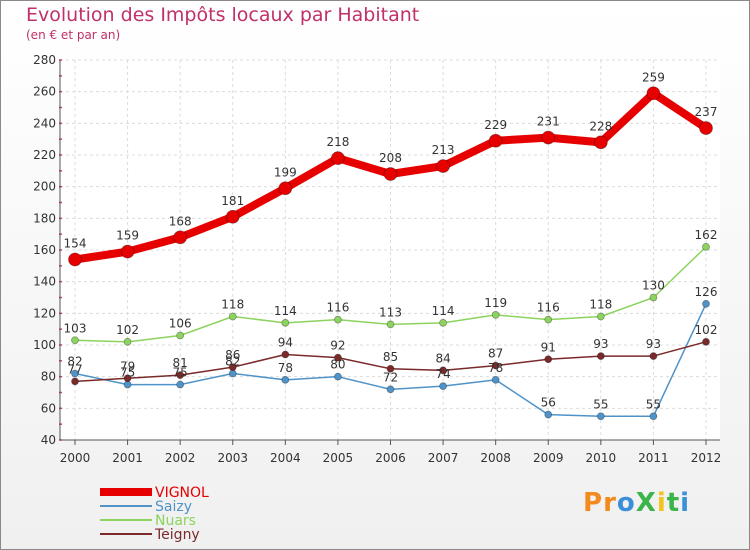 Image resolution: width=750 pixels, height=550 pixels. What do you see at coordinates (44, 250) in the screenshot?
I see `y-tick-label: 160` at bounding box center [44, 250].